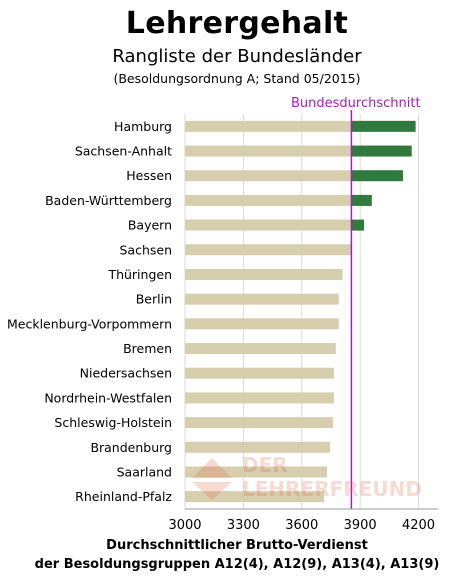 This screenshot has width=474, height=584. Describe the element at coordinates (149, 175) in the screenshot. I see `category-label: Hessen` at that location.